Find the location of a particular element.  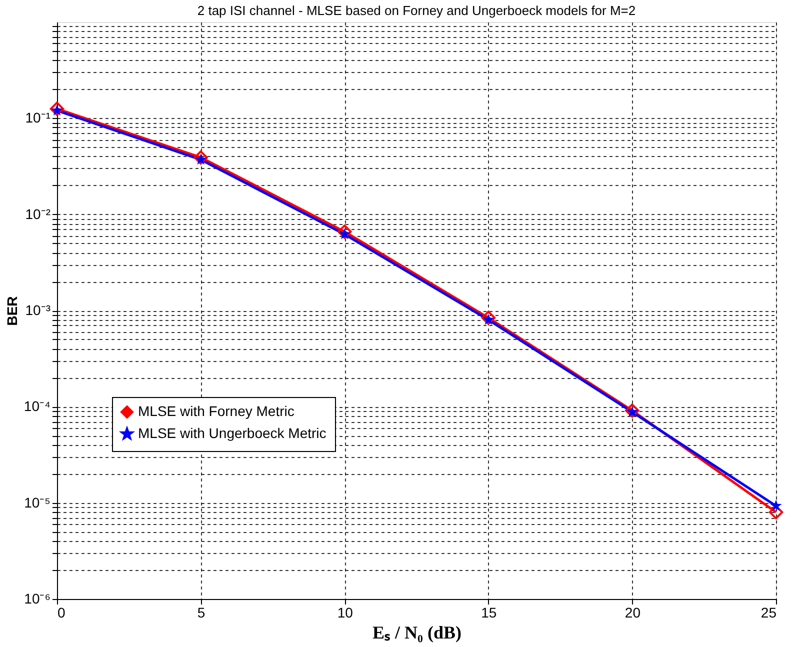

x-axis-title: Eₛ / N₀ (dB) is located at coordinates (417, 632).